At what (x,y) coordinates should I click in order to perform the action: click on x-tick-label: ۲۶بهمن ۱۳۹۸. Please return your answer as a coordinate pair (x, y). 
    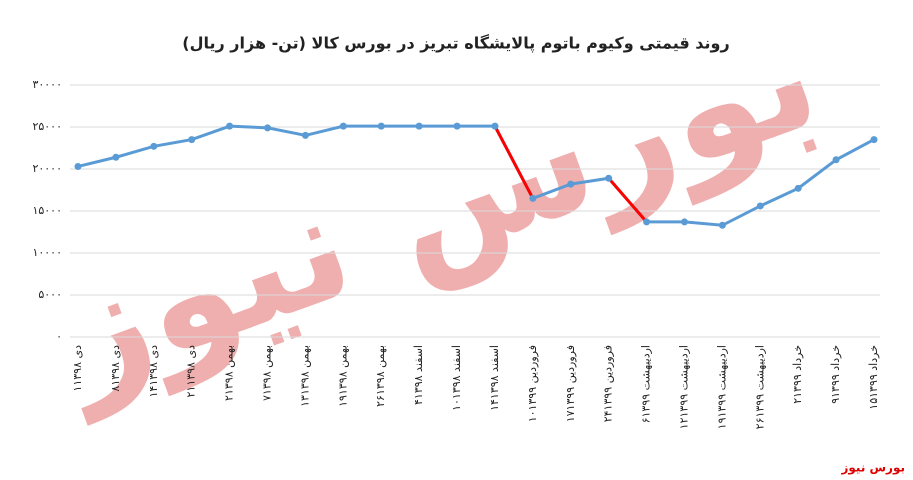
    Looking at the image, I should click on (380, 376).